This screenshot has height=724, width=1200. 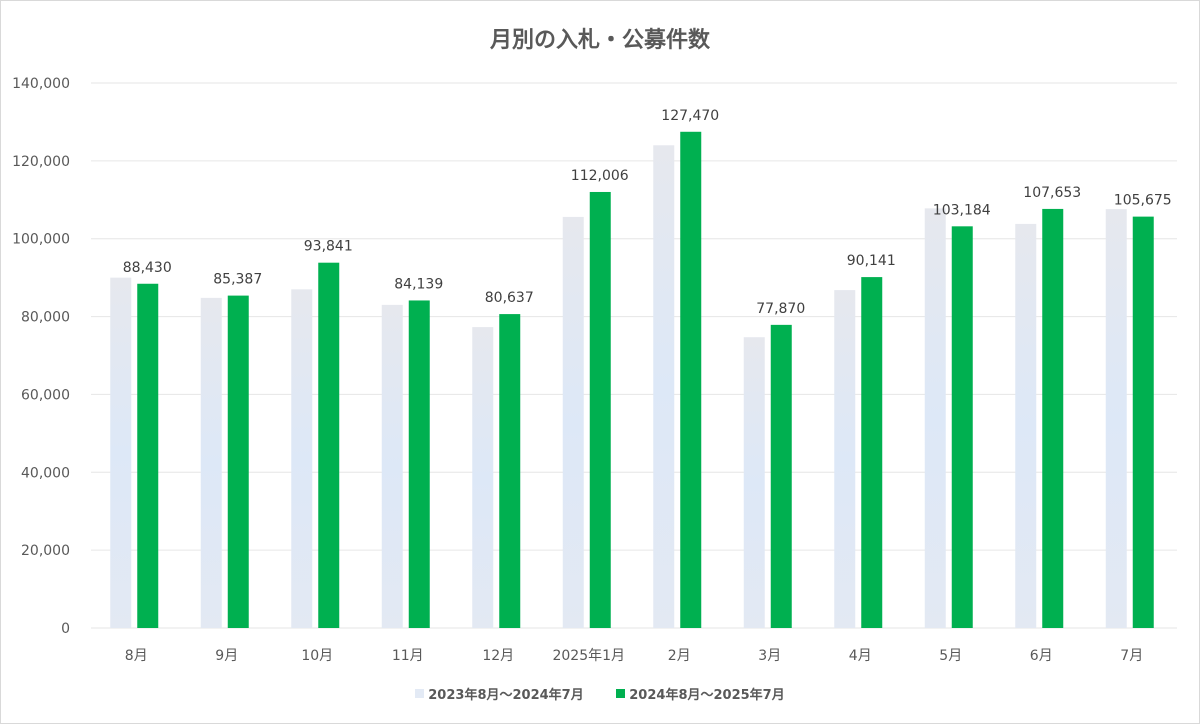 I want to click on data-label: 80,637, so click(x=509, y=298).